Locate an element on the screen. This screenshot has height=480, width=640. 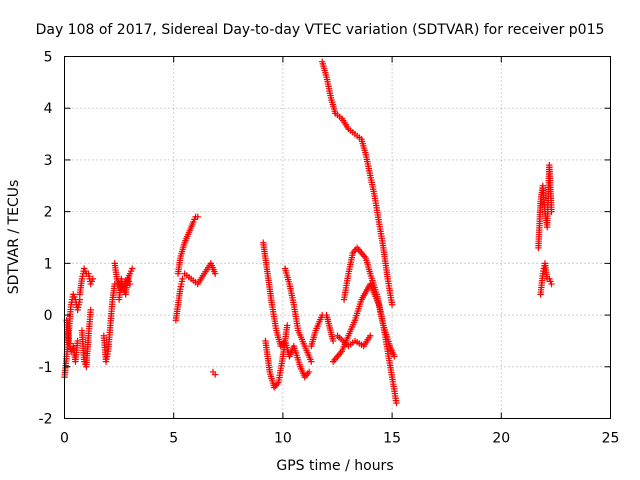
x-tick-label: 10 is located at coordinates (283, 439).